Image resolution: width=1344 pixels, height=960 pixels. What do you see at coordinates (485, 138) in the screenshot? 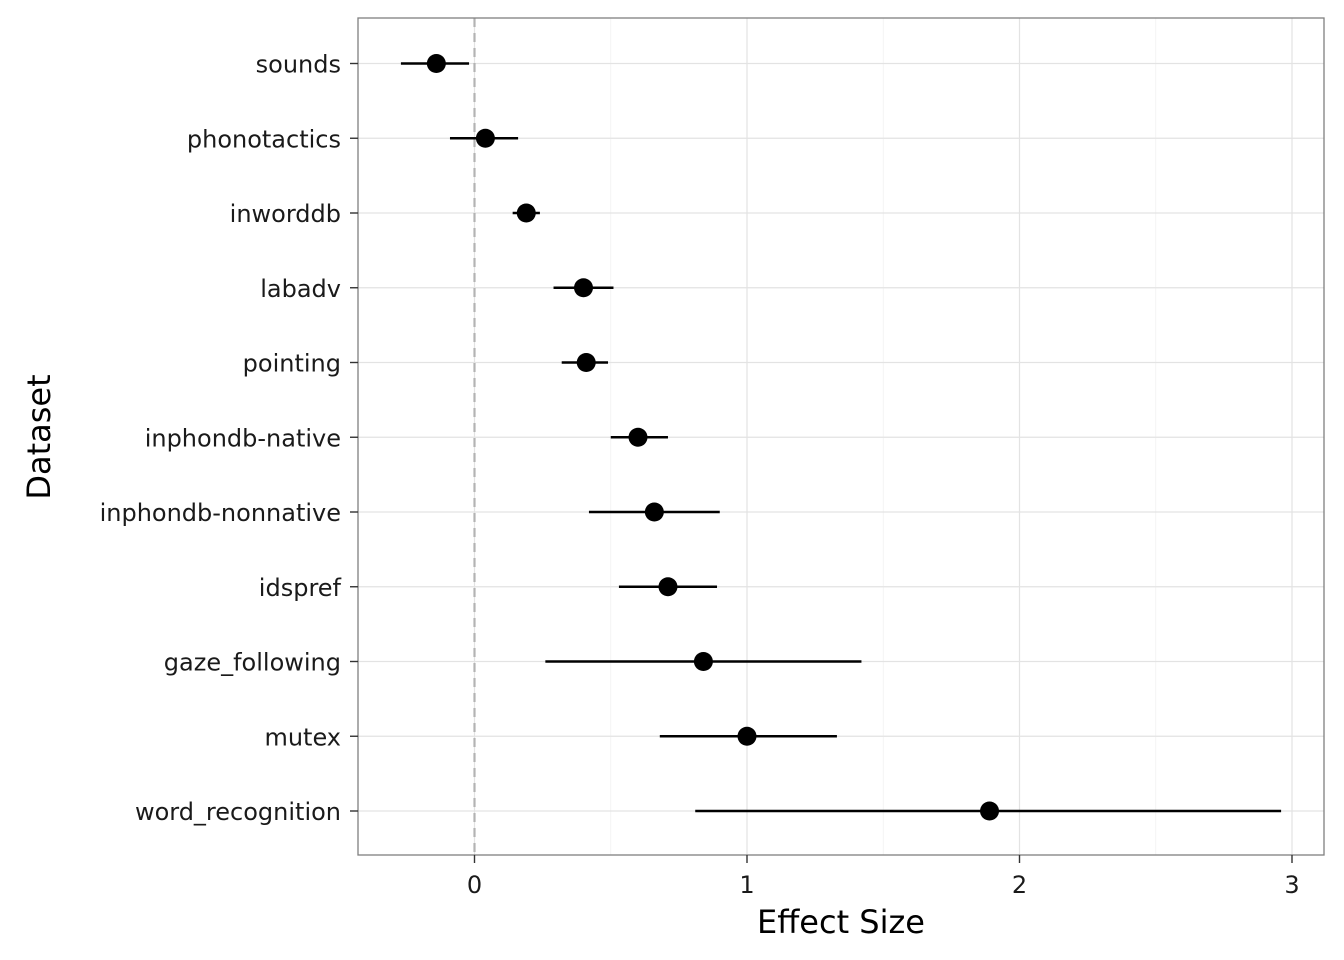
I see `point-estimate-phonotactics` at bounding box center [485, 138].